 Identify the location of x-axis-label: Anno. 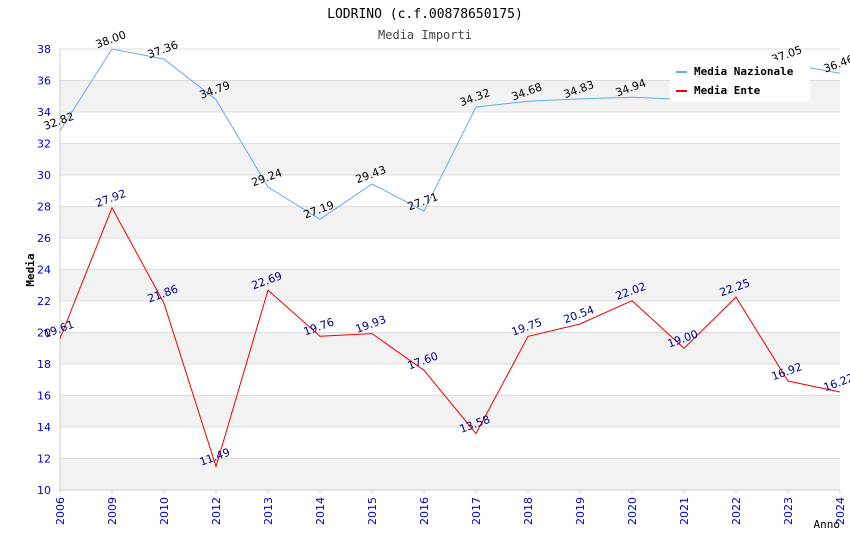
(827, 524).